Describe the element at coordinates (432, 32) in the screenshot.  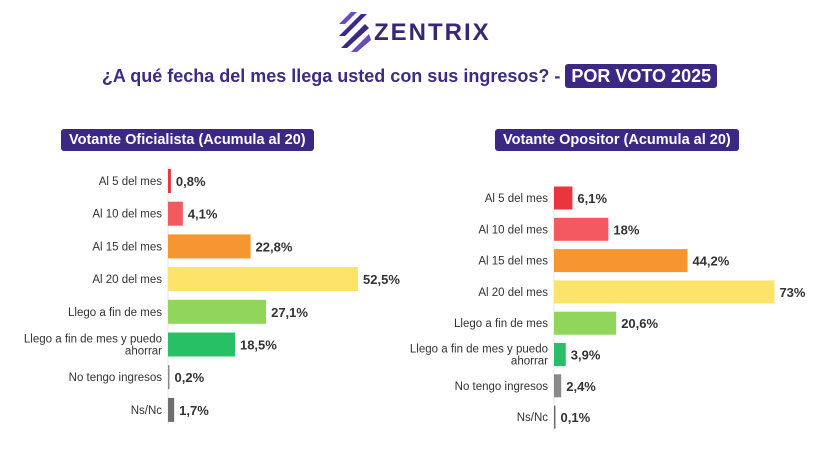
I see `brand-name: ZENTRIX` at that location.